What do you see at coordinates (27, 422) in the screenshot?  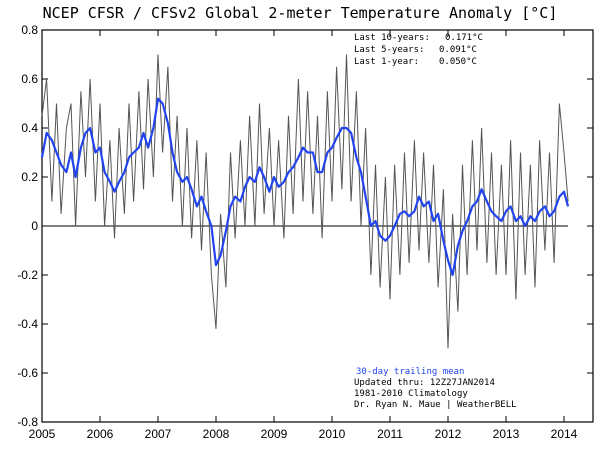 I see `y-tick-label: -0.8` at bounding box center [27, 422].